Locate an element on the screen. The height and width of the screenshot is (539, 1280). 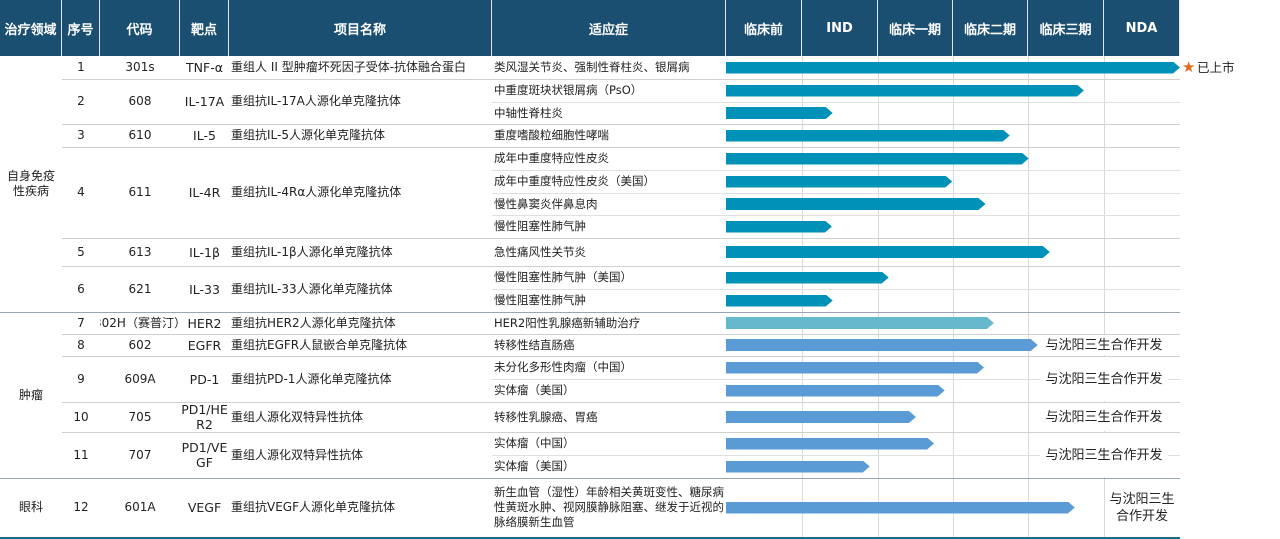
drug-code: 705 is located at coordinates (140, 416).